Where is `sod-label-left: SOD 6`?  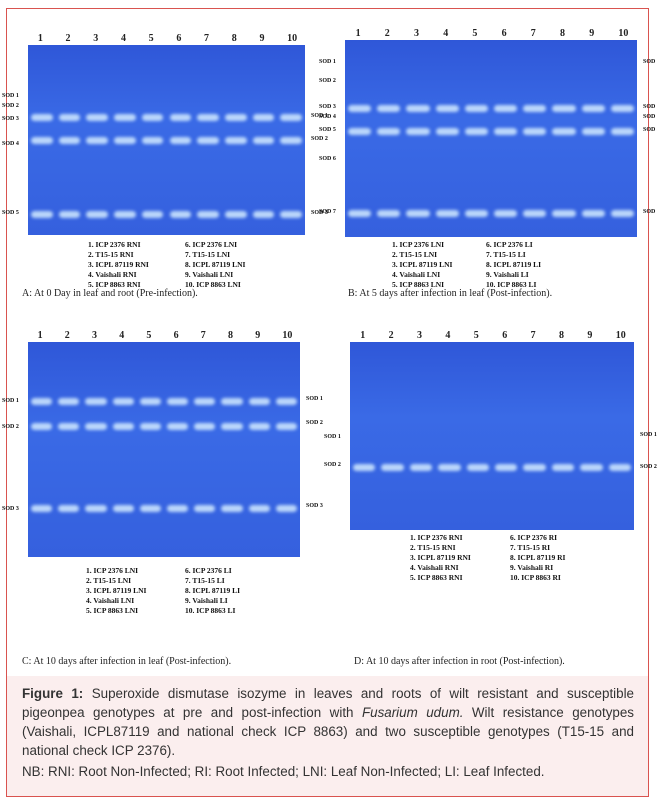 sod-label-left: SOD 6 is located at coordinates (327, 159).